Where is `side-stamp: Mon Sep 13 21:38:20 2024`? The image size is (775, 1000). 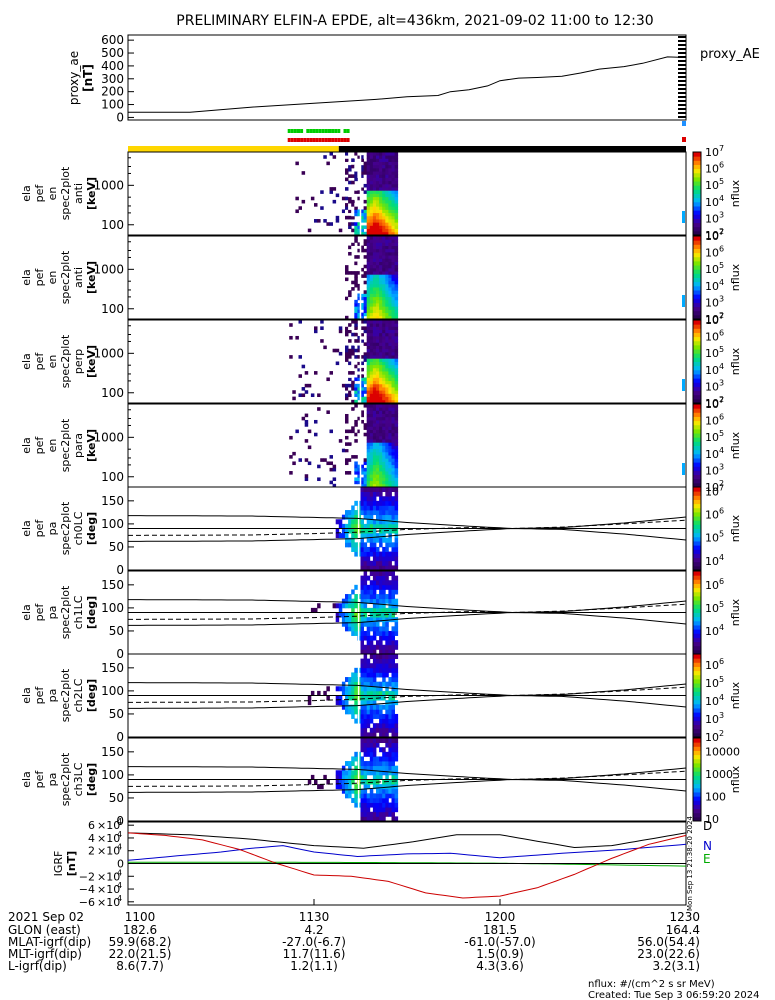 side-stamp: Mon Sep 13 21:38:20 2024 is located at coordinates (690, 863).